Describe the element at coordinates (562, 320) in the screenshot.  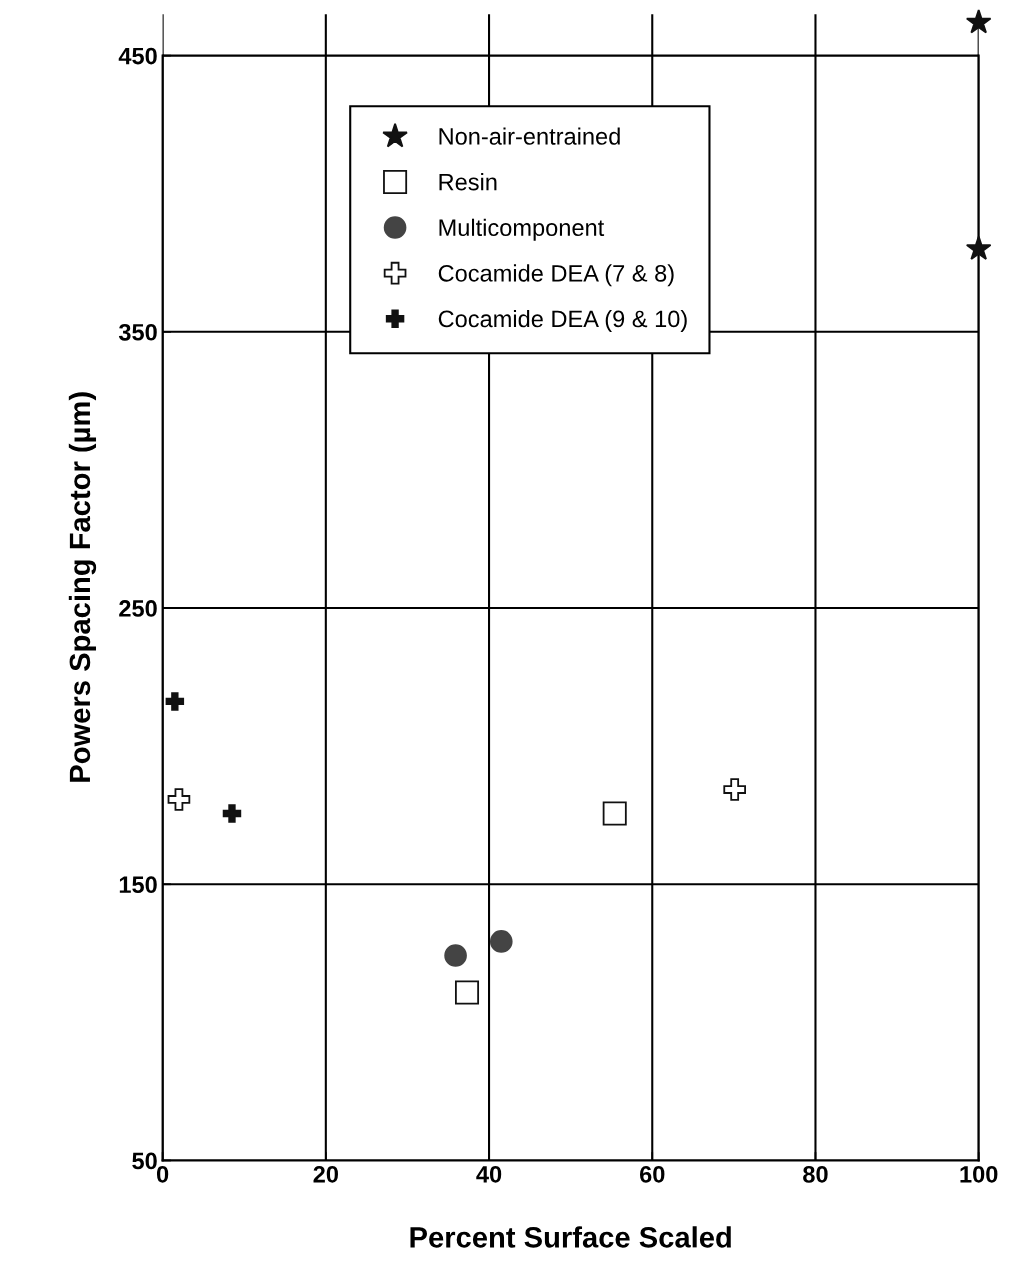
I see `legend-label: Cocamide DEA (9 & 10)` at that location.